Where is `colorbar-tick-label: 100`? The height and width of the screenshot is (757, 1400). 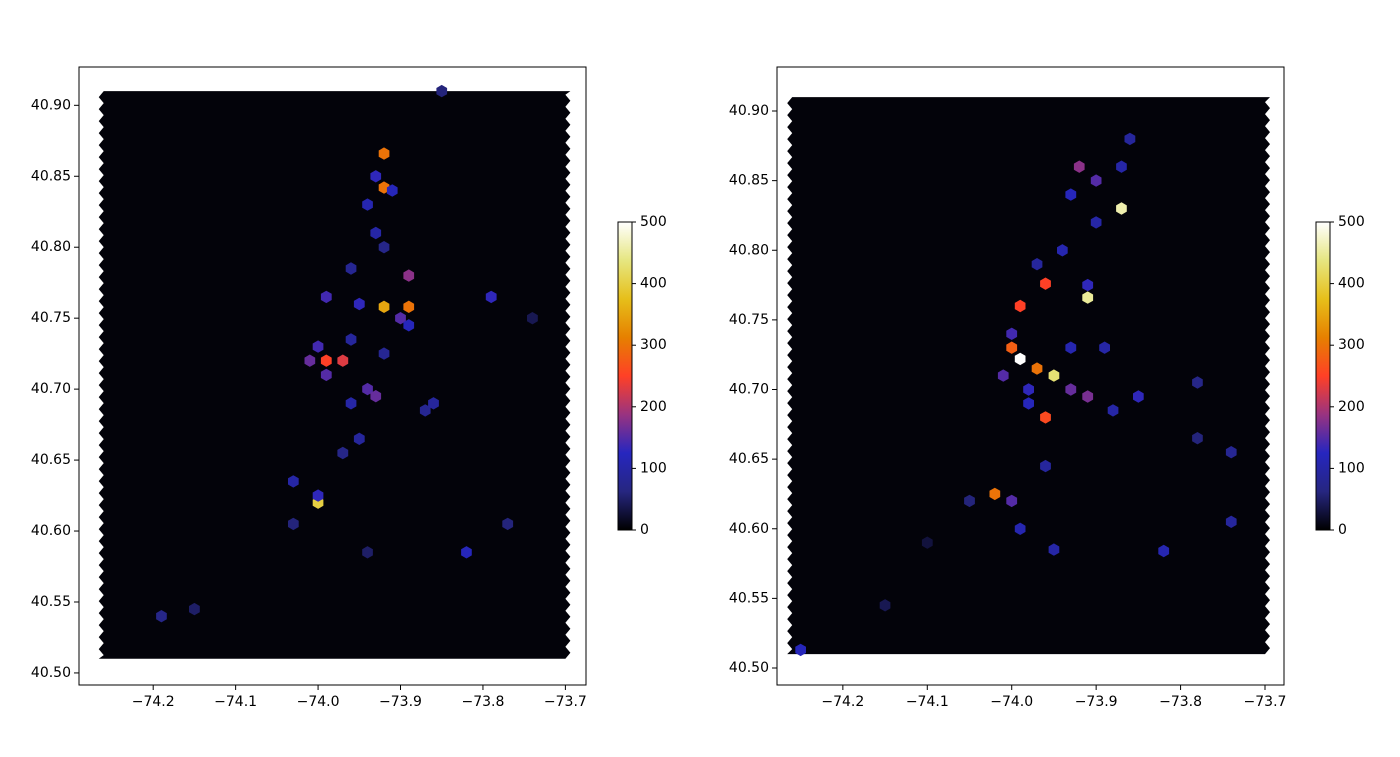
colorbar-tick-label: 100 is located at coordinates (1351, 468).